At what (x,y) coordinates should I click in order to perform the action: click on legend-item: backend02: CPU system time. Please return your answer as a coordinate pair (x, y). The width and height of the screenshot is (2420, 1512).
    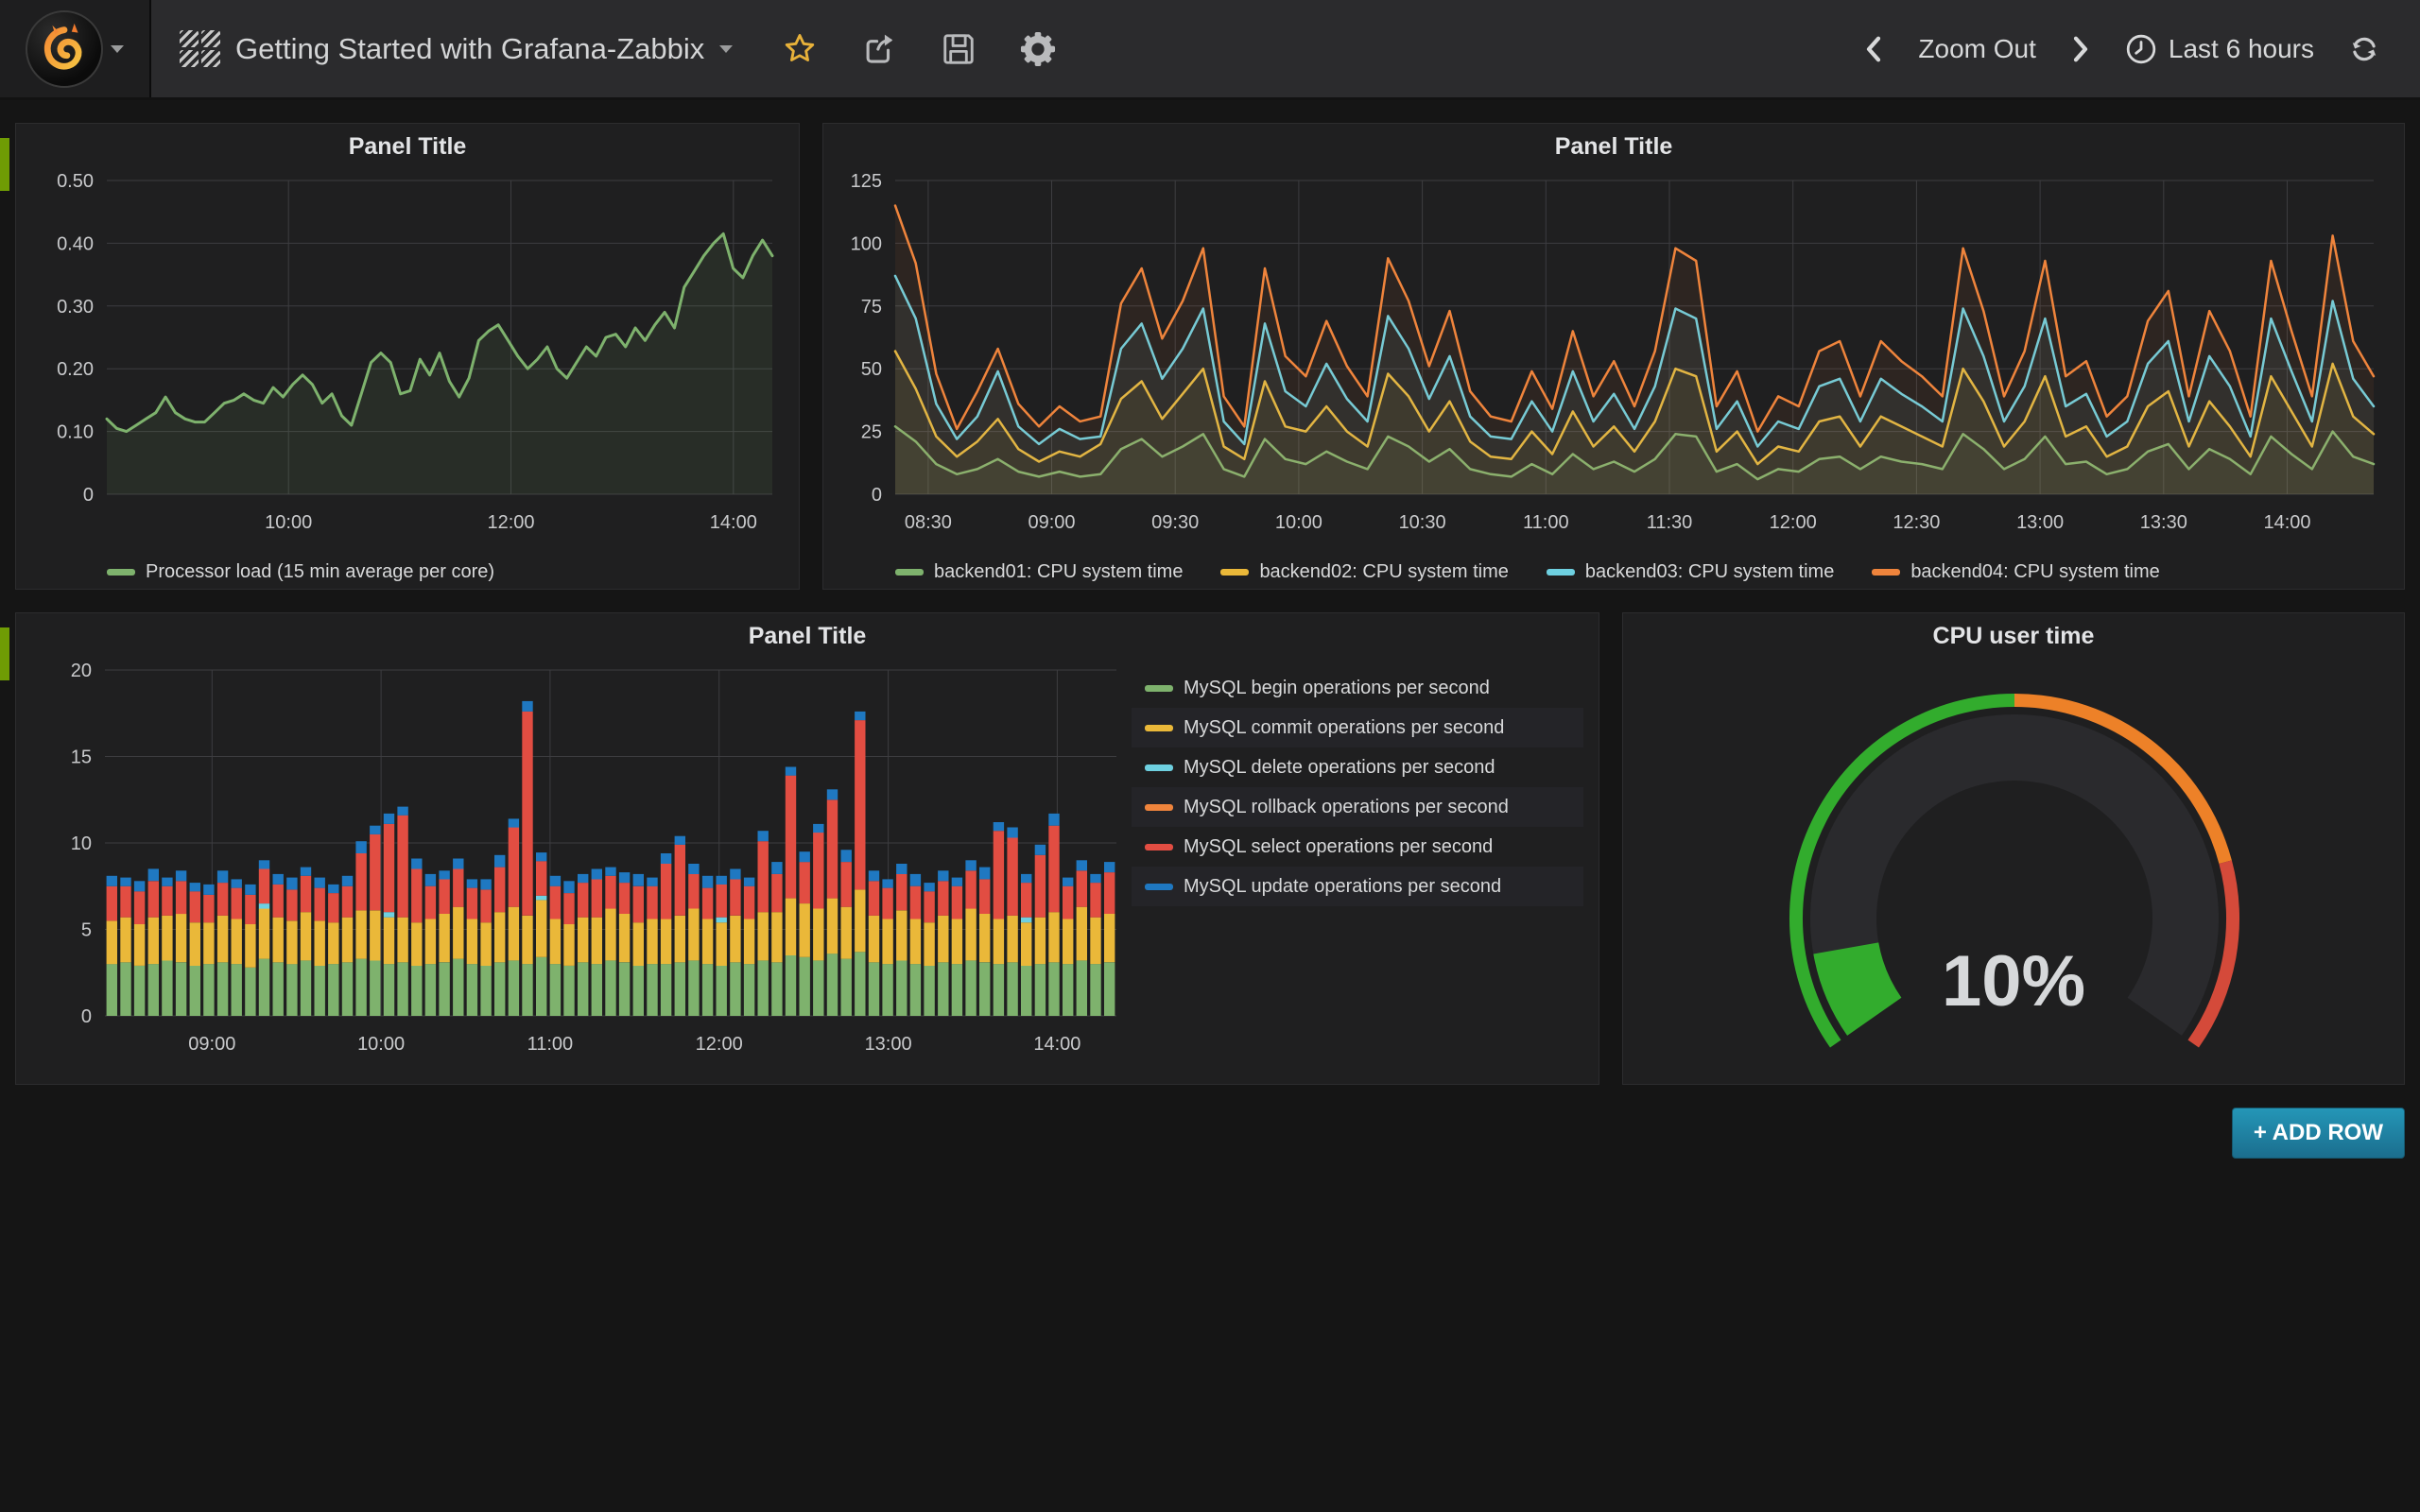
    Looking at the image, I should click on (1364, 571).